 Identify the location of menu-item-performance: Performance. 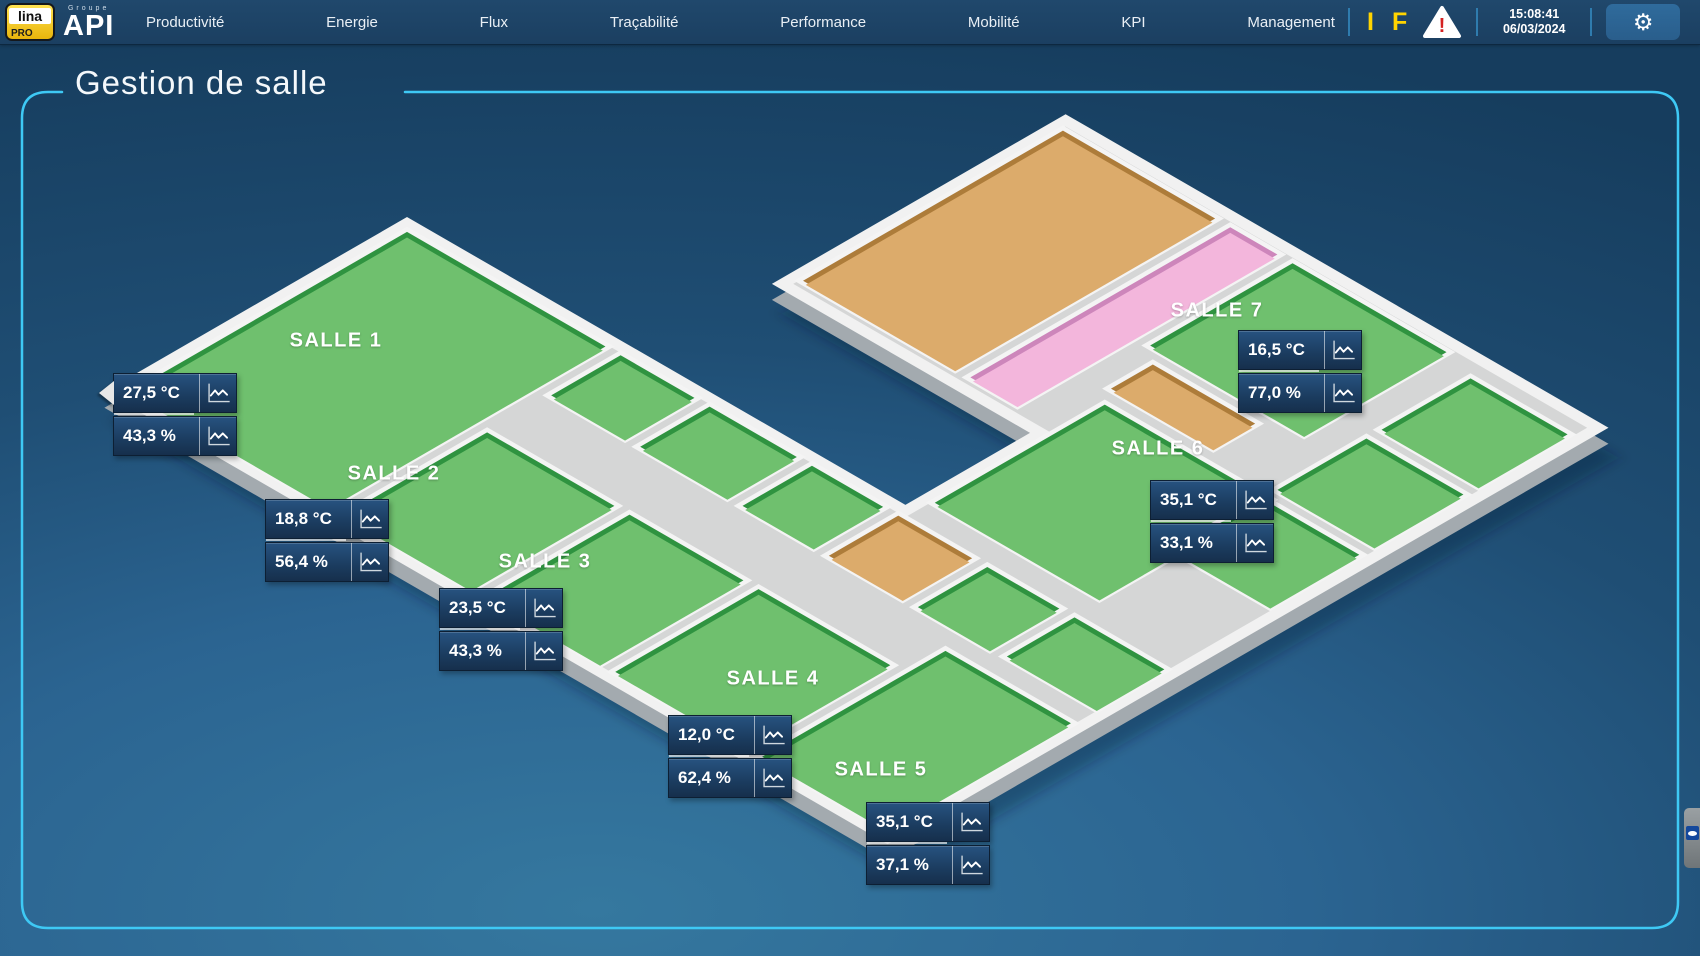
(823, 22).